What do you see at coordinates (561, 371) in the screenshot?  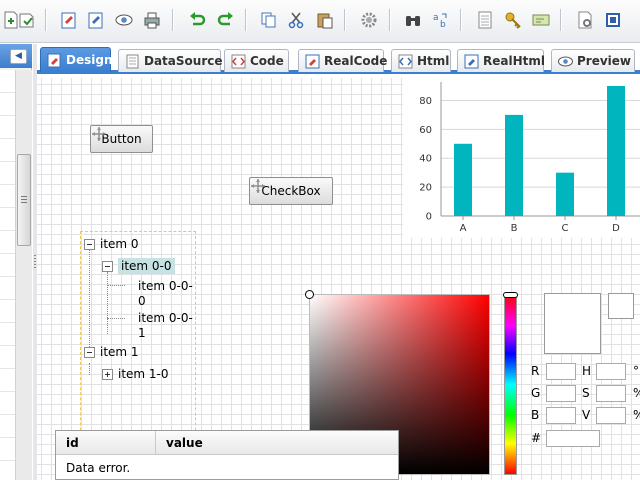 I see `r-input` at bounding box center [561, 371].